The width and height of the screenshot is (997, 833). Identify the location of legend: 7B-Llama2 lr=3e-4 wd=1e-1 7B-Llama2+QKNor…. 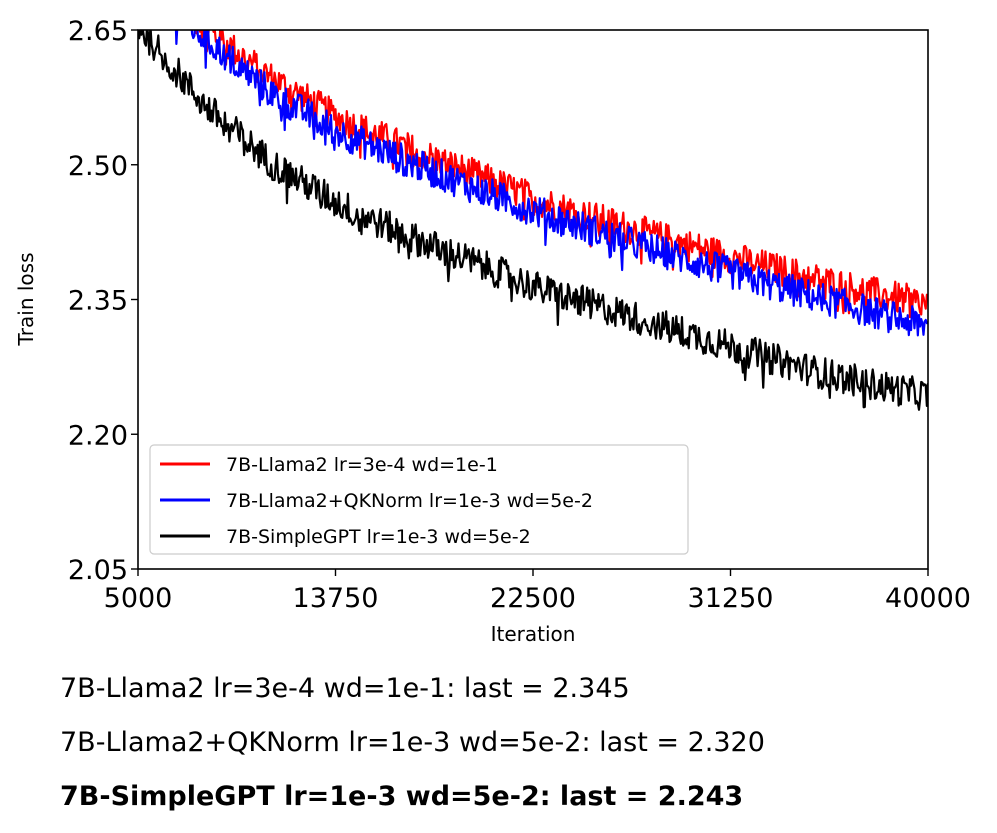
(419, 499).